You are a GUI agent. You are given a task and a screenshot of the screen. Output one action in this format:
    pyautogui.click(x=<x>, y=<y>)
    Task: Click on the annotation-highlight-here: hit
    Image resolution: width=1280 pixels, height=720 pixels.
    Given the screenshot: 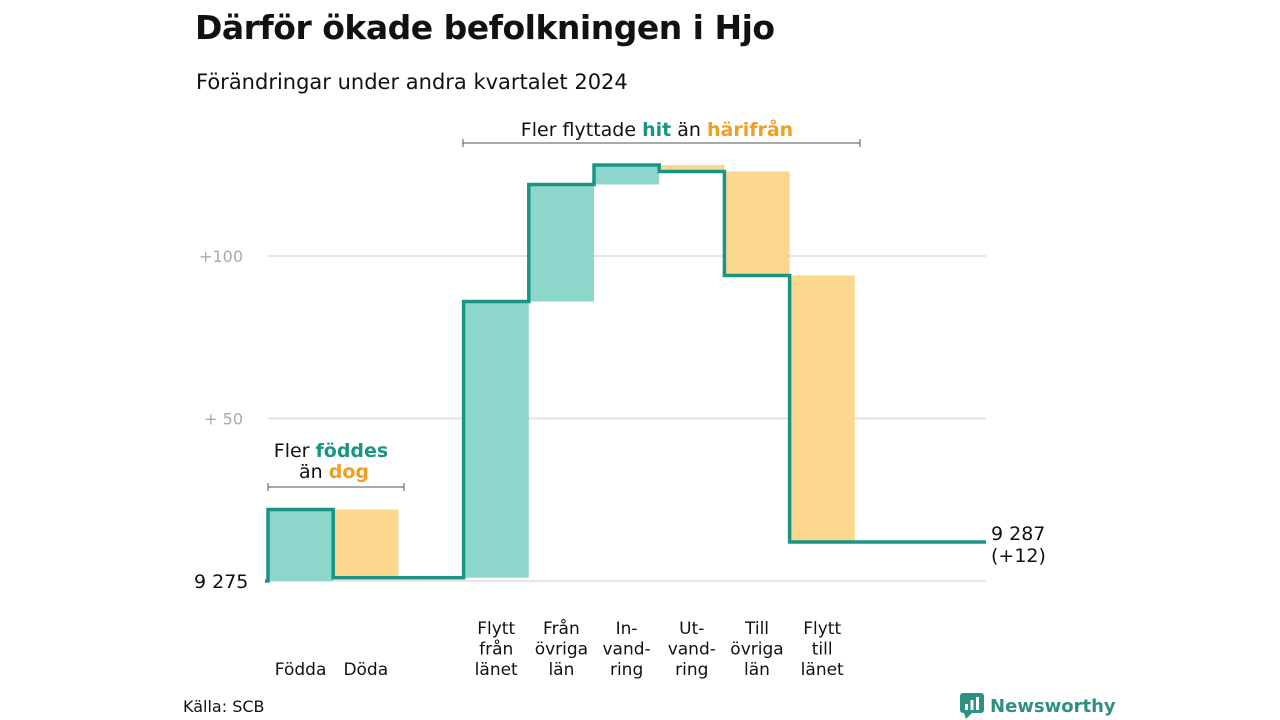 What is the action you would take?
    pyautogui.click(x=656, y=130)
    